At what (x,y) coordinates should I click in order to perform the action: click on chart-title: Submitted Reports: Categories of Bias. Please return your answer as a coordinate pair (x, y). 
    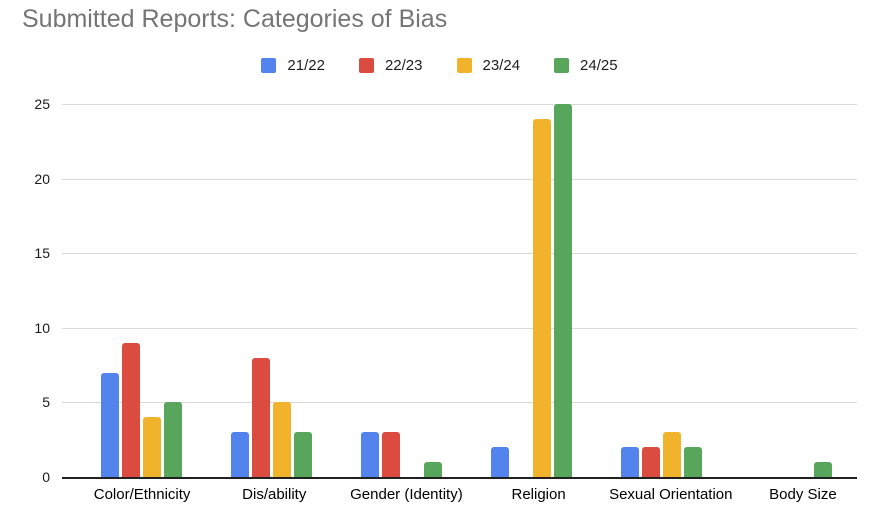
    Looking at the image, I should click on (235, 19).